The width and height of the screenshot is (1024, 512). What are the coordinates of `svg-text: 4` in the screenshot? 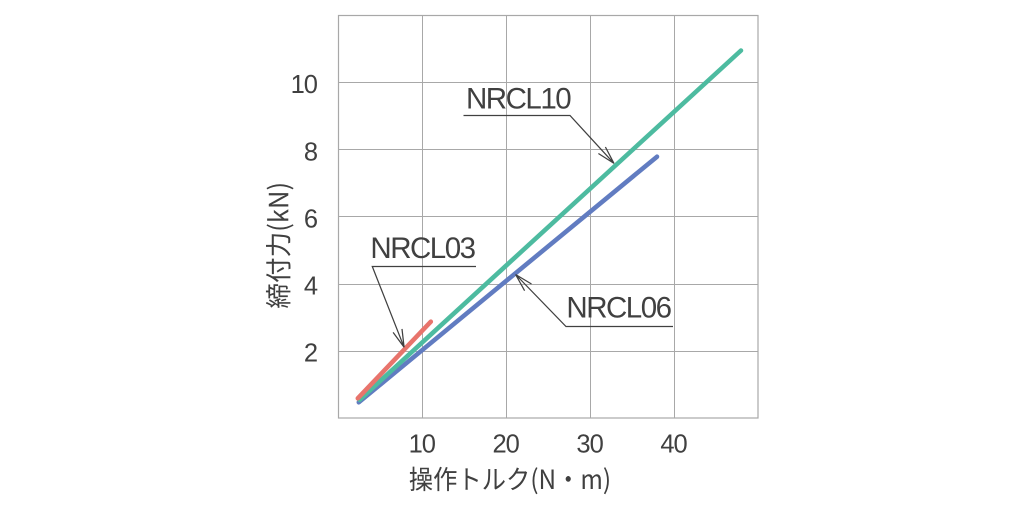 It's located at (311, 287).